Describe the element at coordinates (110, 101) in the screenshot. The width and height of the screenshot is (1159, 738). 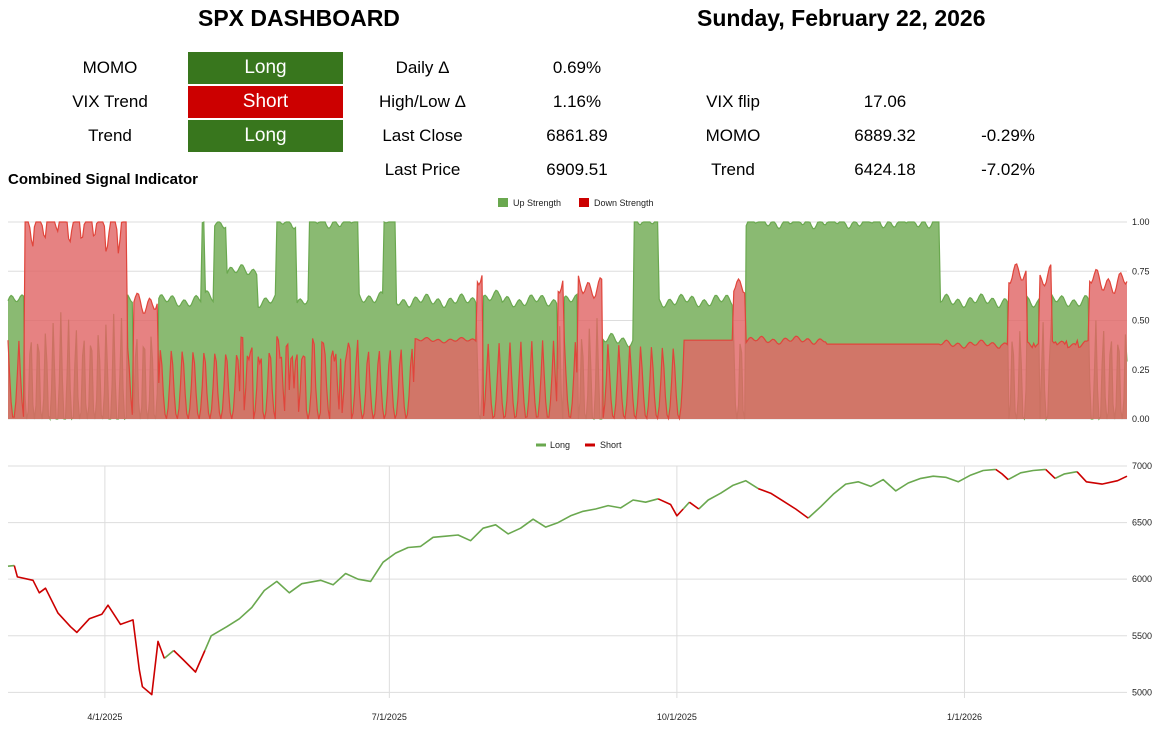
I see `signal-label-vix-trend: VIX Trend` at that location.